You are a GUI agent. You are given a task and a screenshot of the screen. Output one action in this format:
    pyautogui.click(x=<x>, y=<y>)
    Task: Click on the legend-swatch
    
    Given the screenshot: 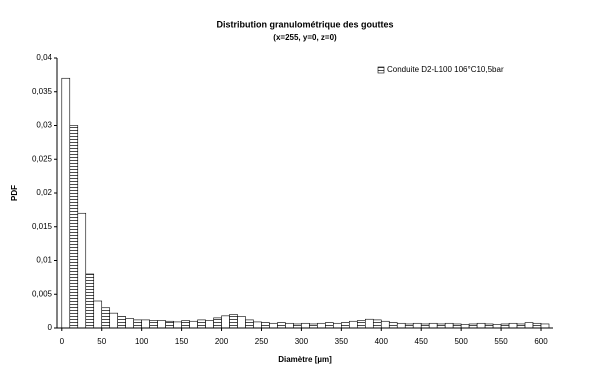 What is the action you would take?
    pyautogui.click(x=381, y=70)
    